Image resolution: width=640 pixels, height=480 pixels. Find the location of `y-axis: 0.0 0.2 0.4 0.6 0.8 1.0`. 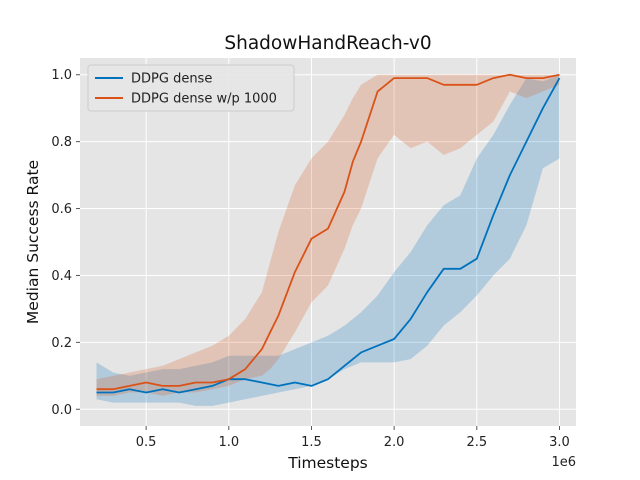

y-axis: 0.0 0.2 0.4 0.6 0.8 1.0 is located at coordinates (65, 243).